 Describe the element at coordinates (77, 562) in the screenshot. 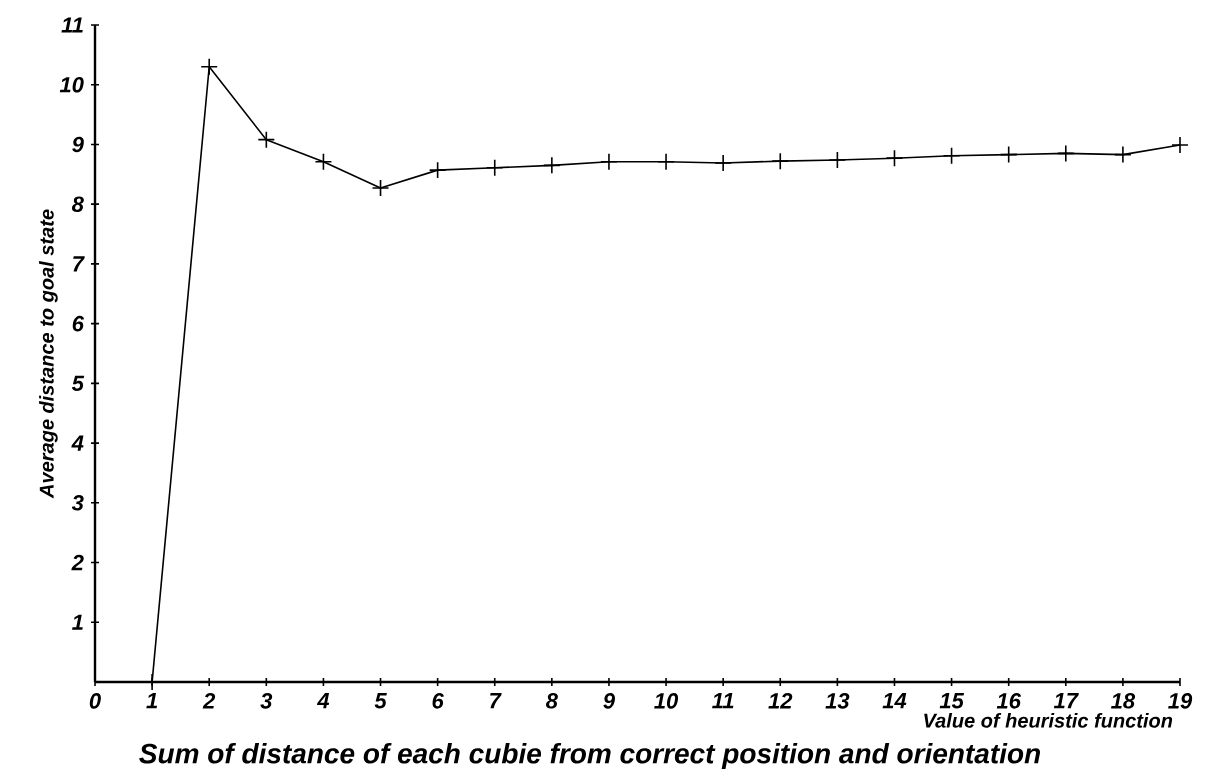

I see `y-tick-label: 2` at that location.